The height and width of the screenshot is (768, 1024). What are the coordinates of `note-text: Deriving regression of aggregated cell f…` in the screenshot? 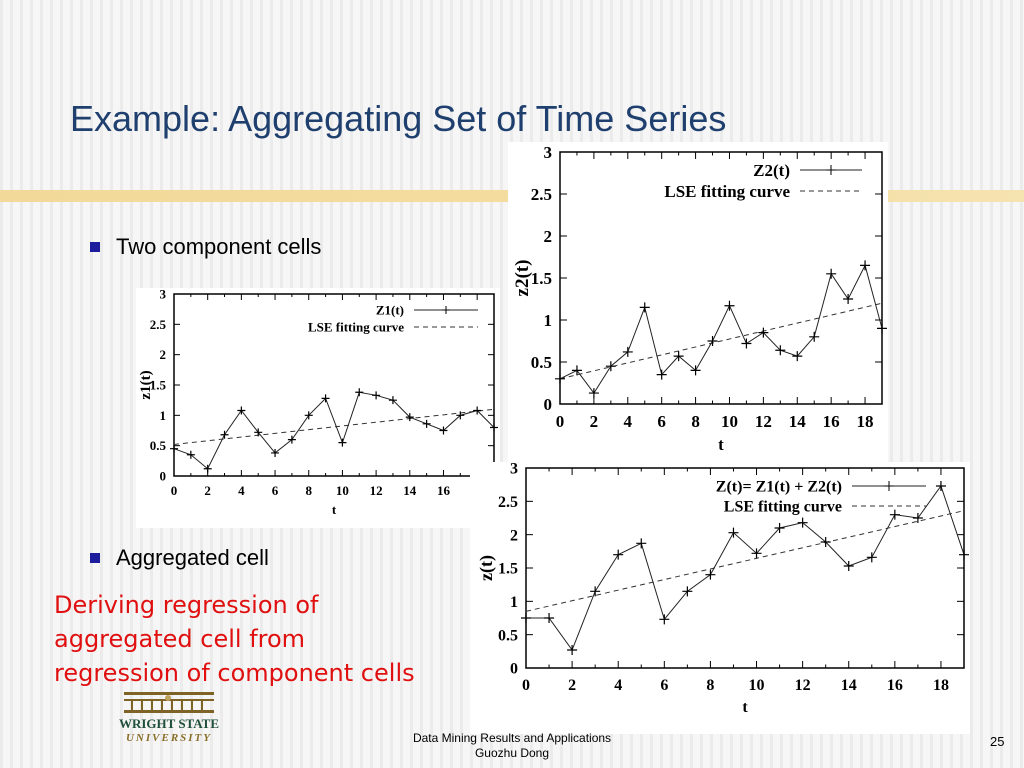 It's located at (234, 639).